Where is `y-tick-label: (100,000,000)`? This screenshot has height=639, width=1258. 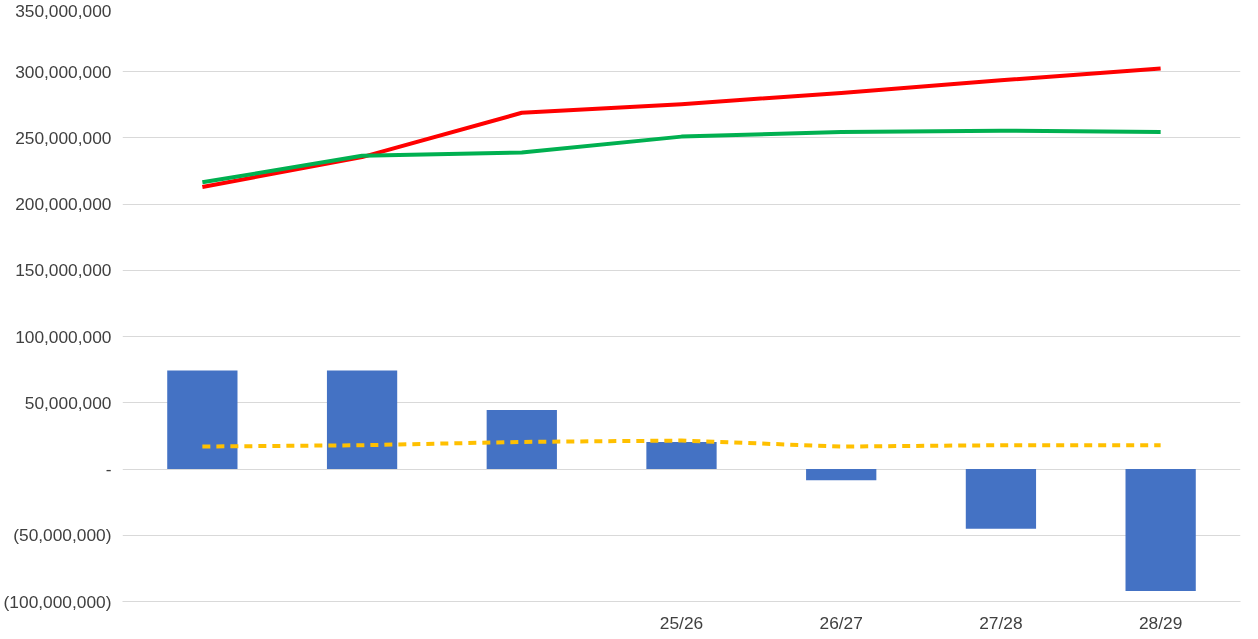 y-tick-label: (100,000,000) is located at coordinates (57, 601).